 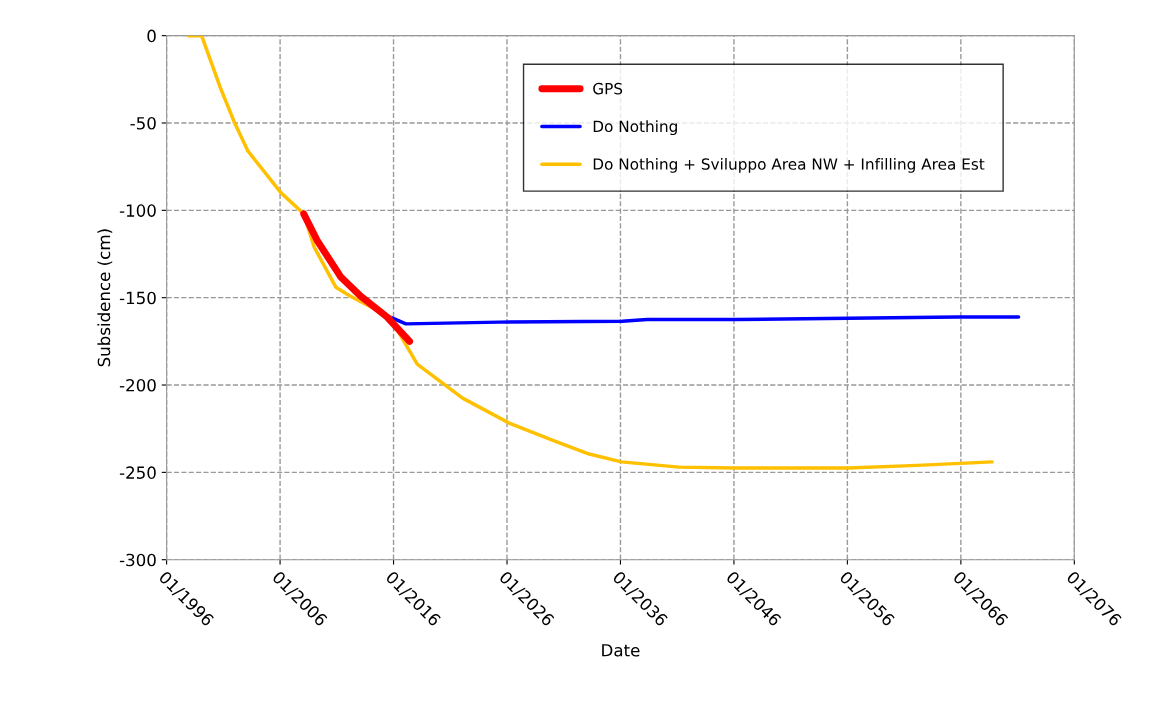 I want to click on legend-label: Do Nothing, so click(x=635, y=128).